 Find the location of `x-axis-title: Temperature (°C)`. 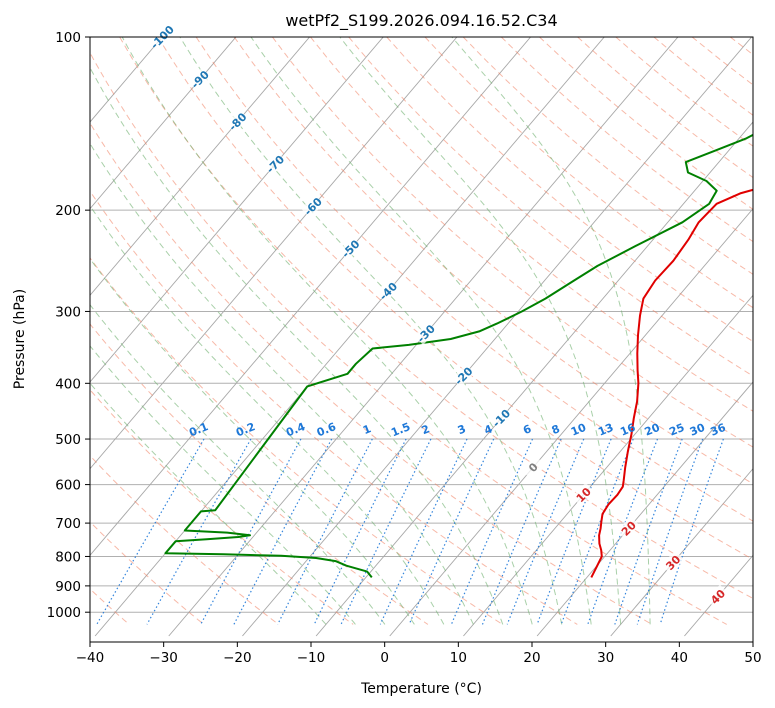

x-axis-title: Temperature (°C) is located at coordinates (421, 689).